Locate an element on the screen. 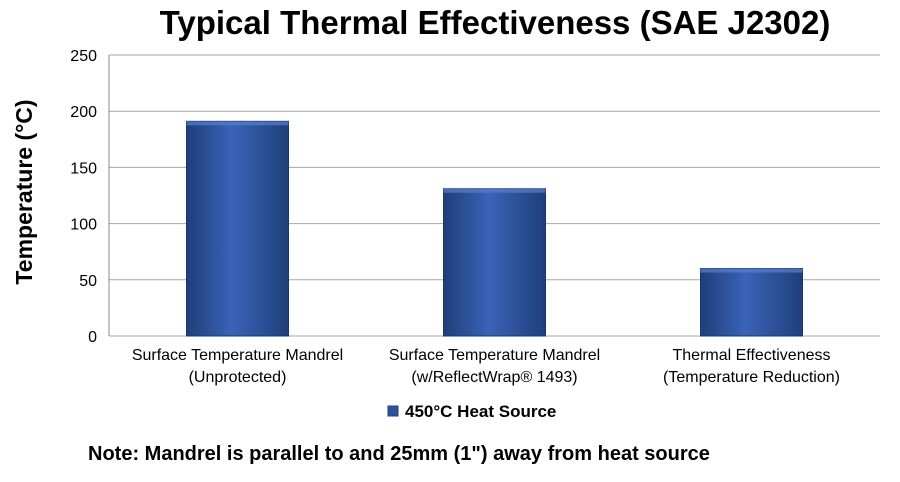 The width and height of the screenshot is (900, 482). y-tick-label: 150 is located at coordinates (83, 168).